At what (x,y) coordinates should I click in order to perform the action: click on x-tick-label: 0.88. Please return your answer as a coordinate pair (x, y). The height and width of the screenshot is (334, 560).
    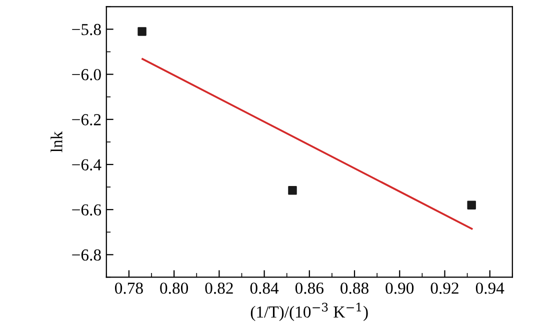
    Looking at the image, I should click on (354, 288).